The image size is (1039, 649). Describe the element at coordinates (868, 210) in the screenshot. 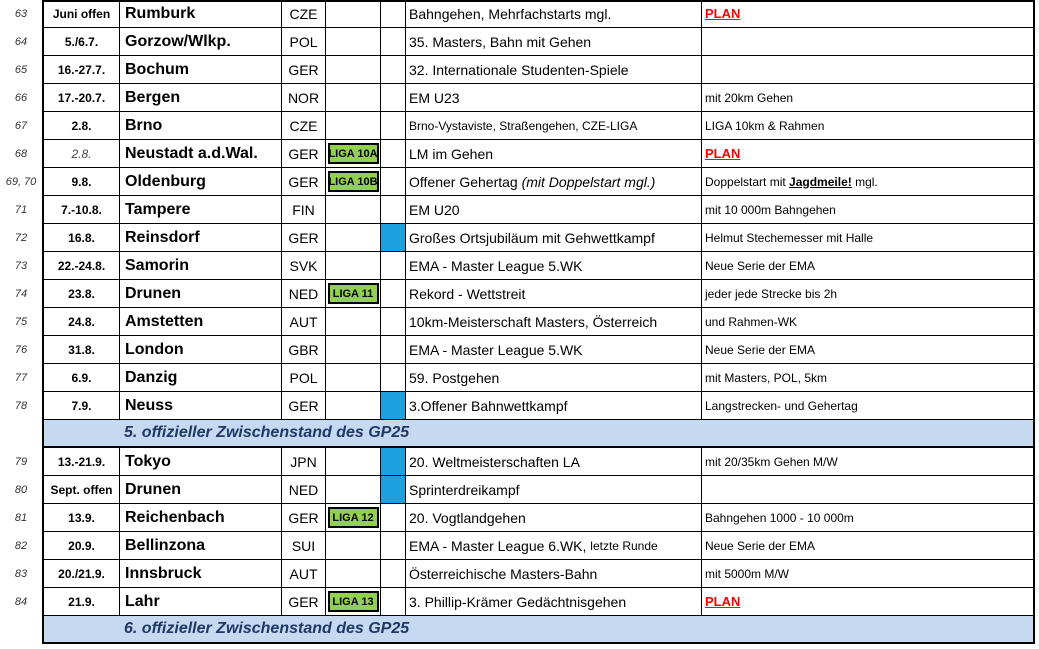

I see `note-cell: mit 10 000m Bahngehen` at that location.